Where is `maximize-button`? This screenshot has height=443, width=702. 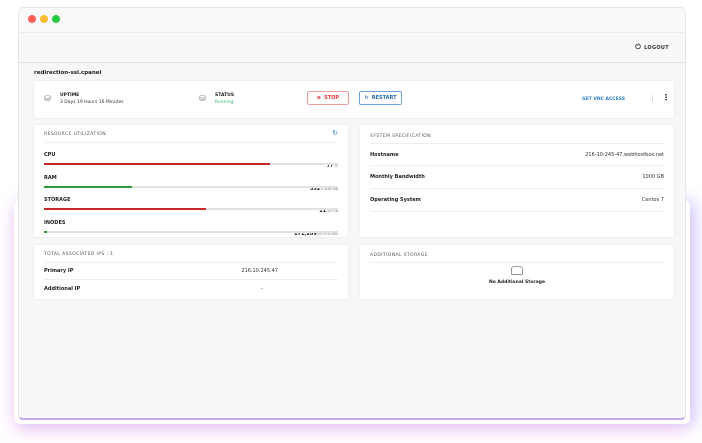
maximize-button is located at coordinates (56, 19).